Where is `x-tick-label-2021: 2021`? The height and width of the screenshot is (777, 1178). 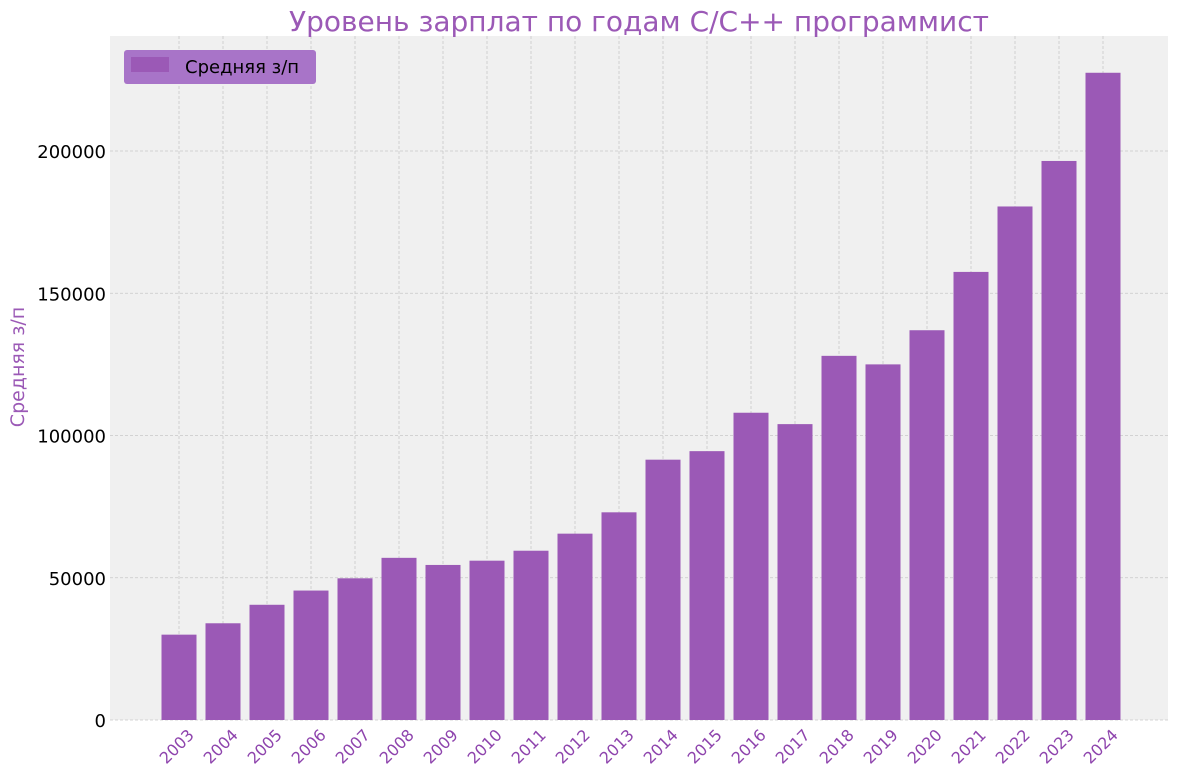
x-tick-label-2021: 2021 is located at coordinates (969, 746).